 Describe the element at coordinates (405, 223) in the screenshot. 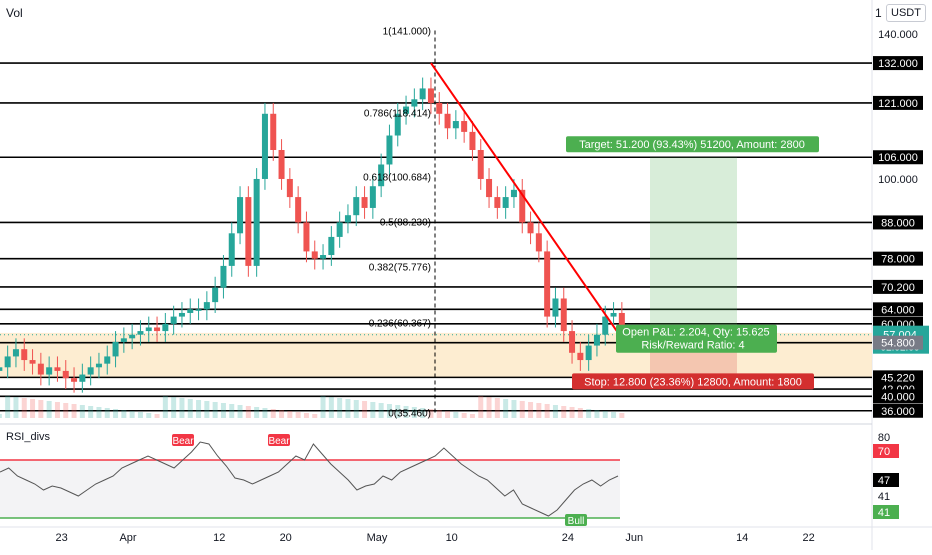

I see `fib-level-label: 0.5(88.230)` at that location.